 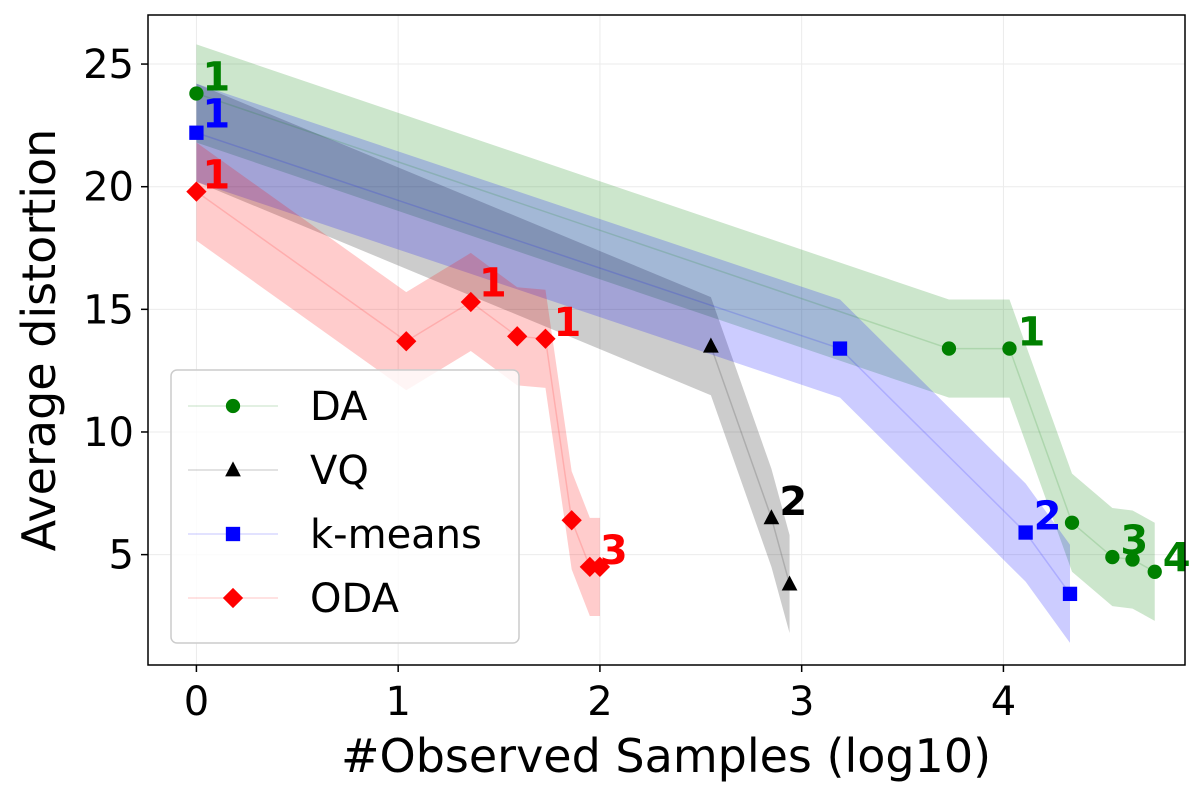 I want to click on legend-marker-da, so click(x=233, y=406).